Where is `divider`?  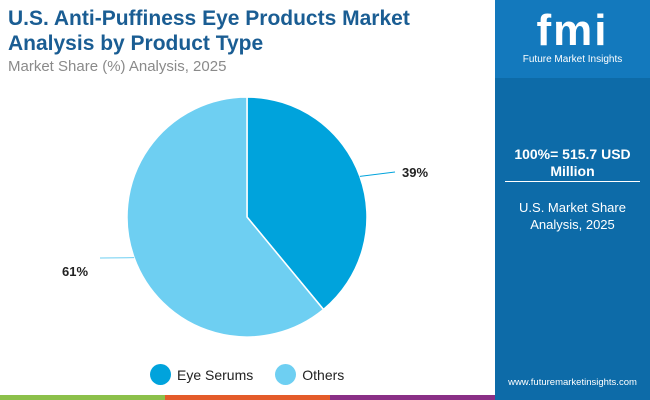 divider is located at coordinates (572, 181).